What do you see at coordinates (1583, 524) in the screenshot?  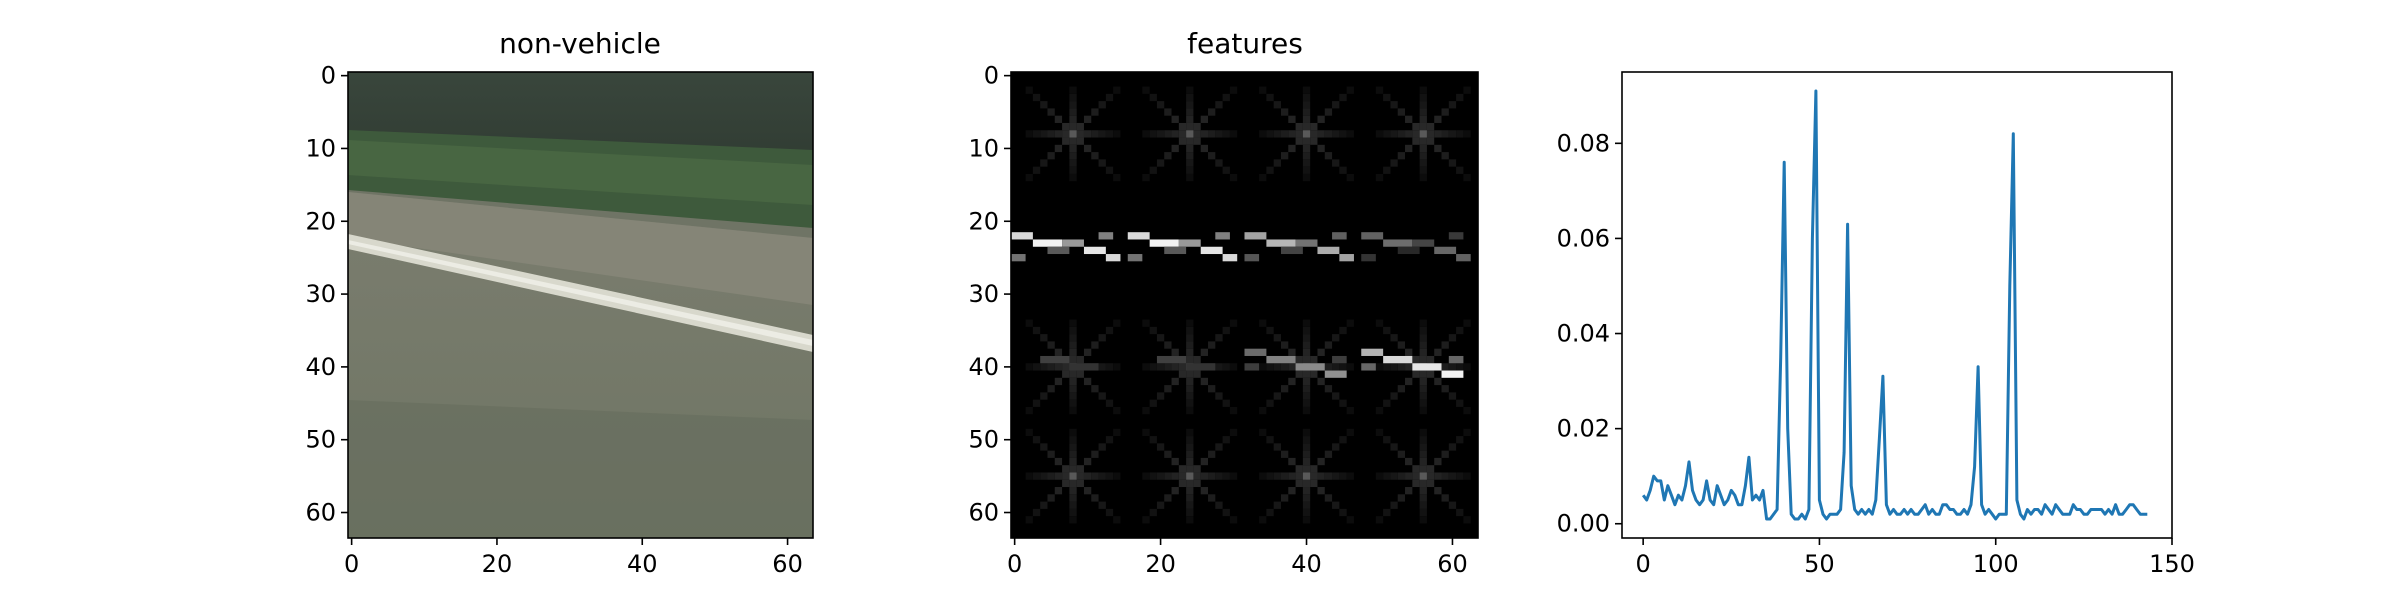 I see `chart-ytick-label: 0.00` at bounding box center [1583, 524].